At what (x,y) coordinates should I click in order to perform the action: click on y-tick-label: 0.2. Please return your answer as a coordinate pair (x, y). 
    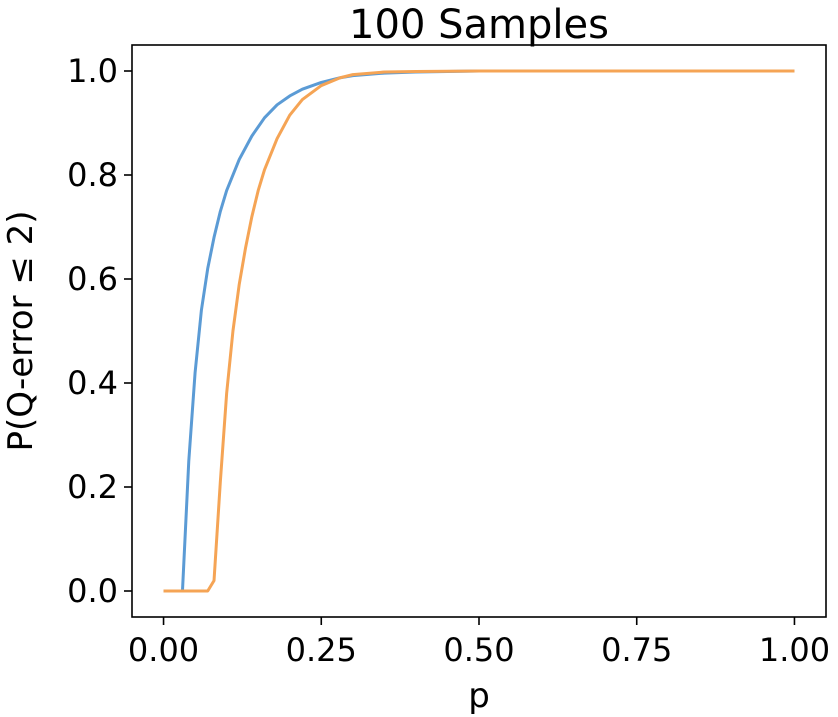
    Looking at the image, I should click on (92, 487).